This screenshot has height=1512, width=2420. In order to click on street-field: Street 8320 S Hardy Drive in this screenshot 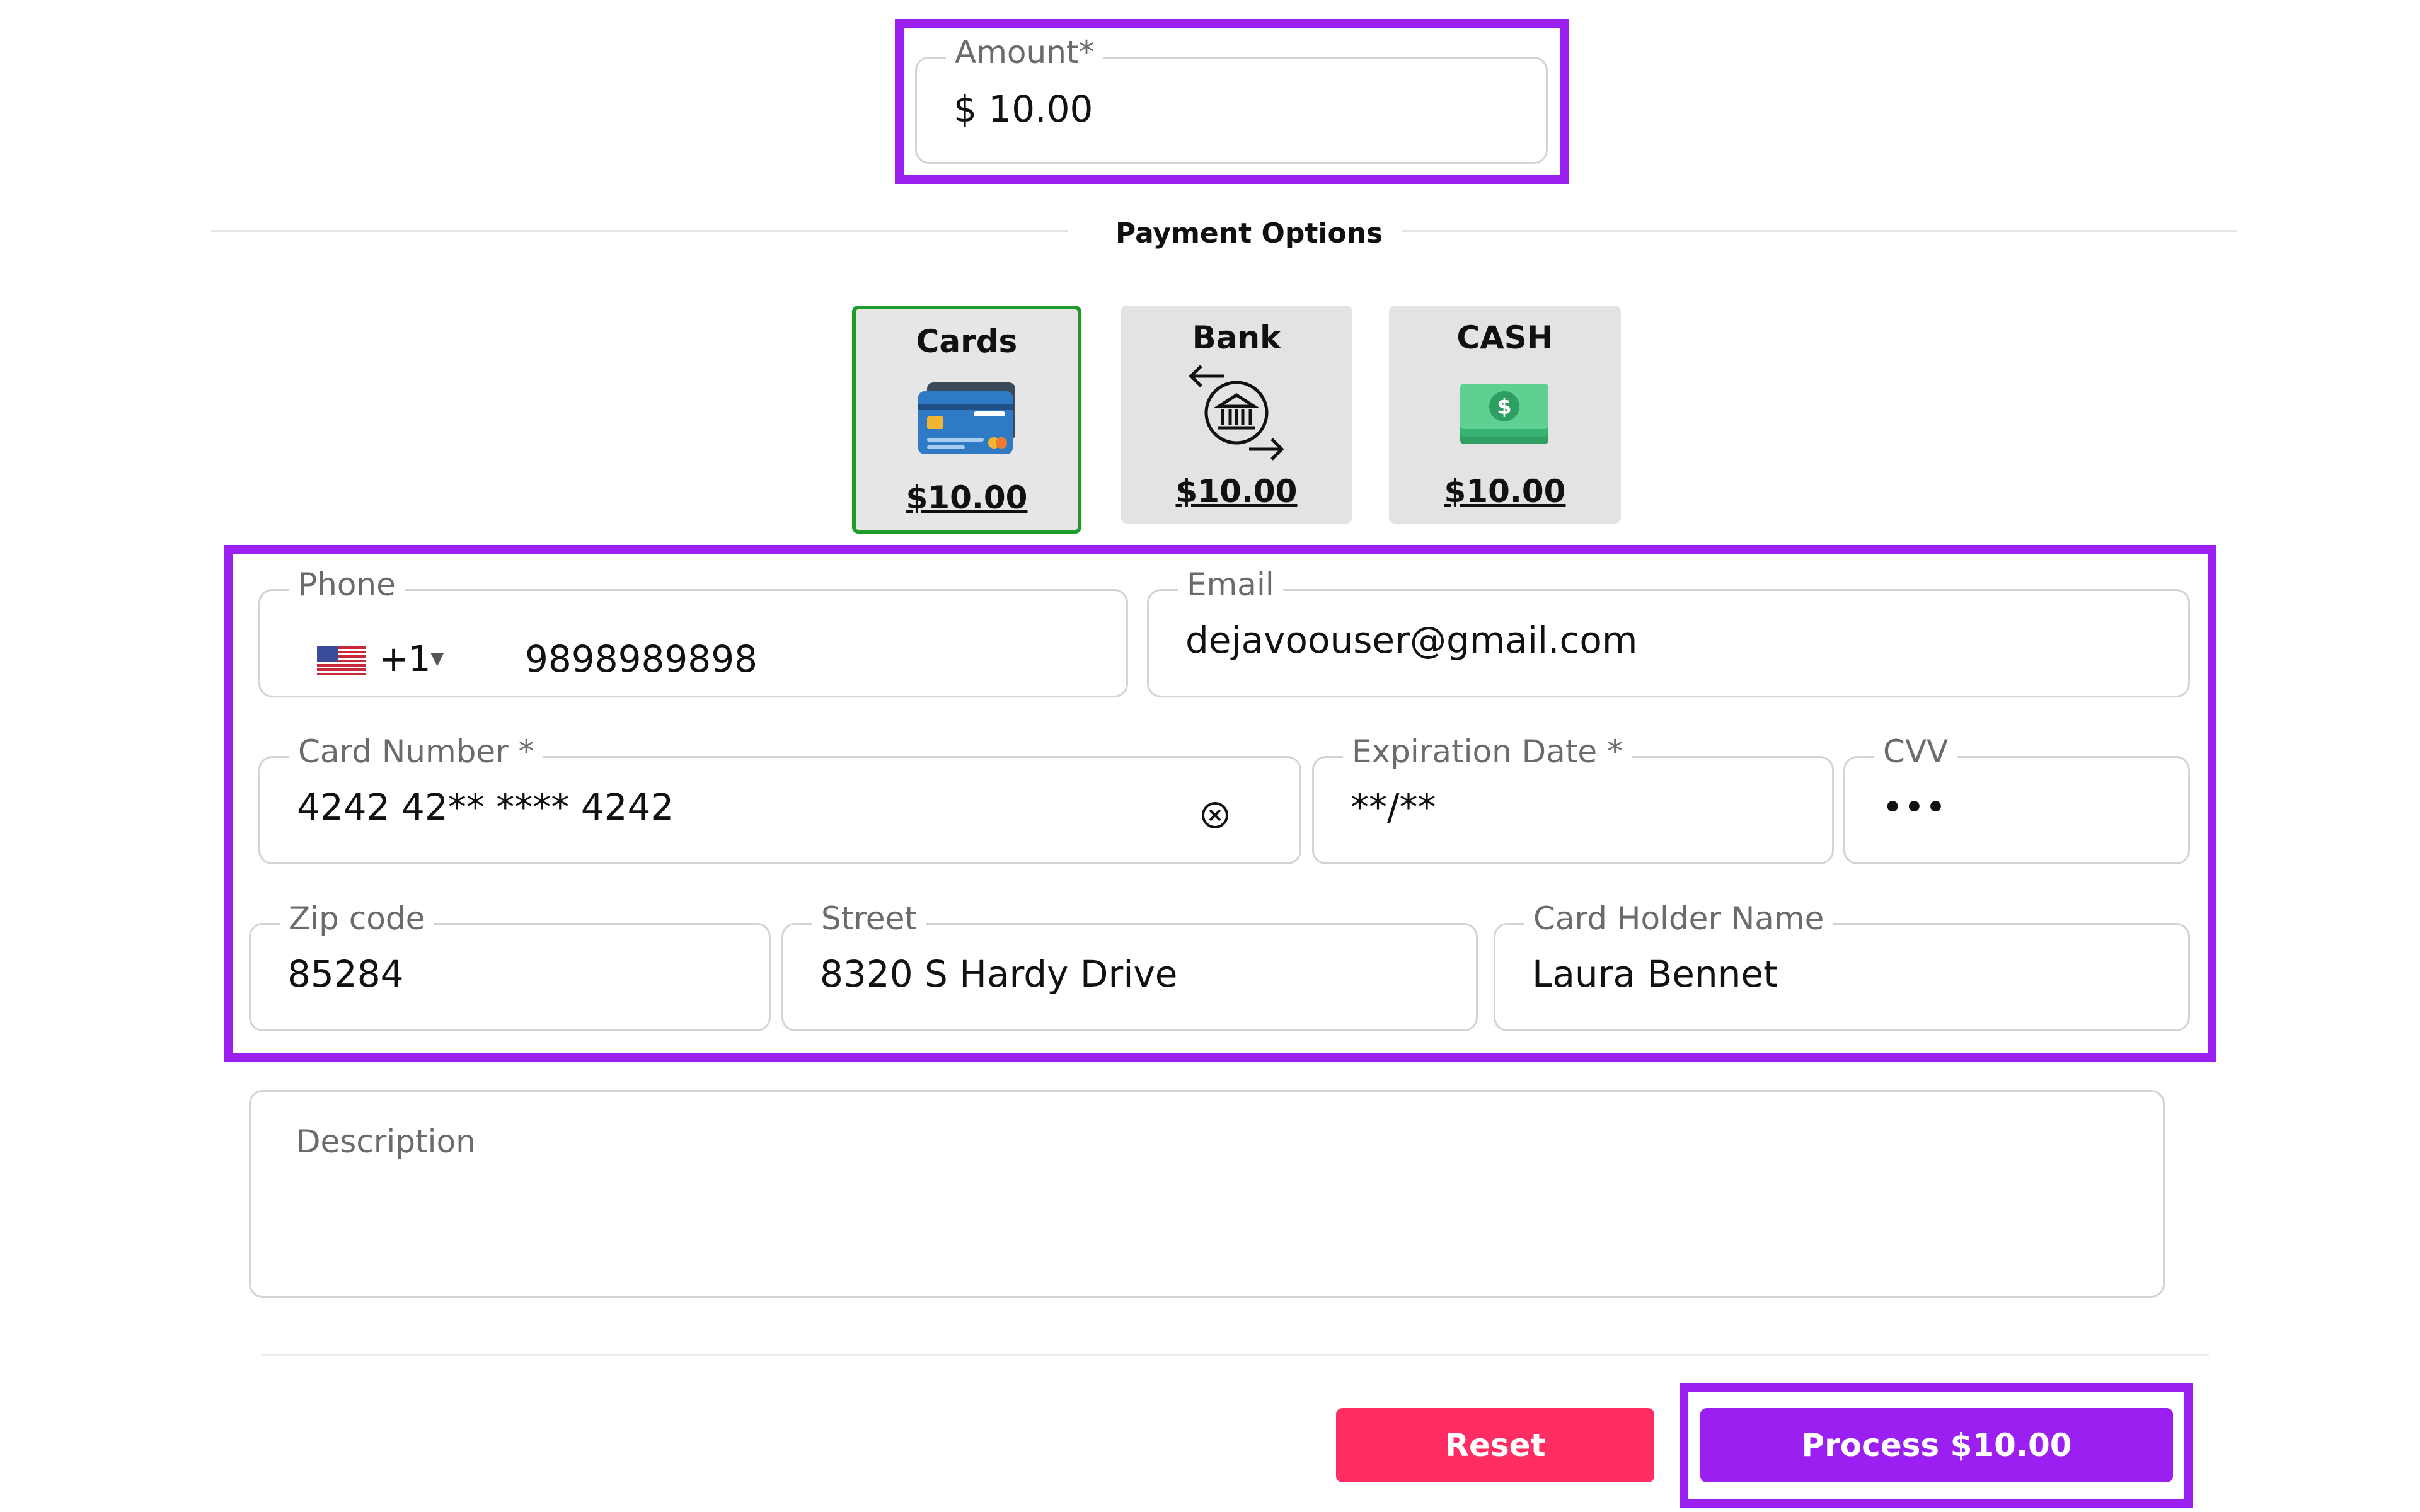, I will do `click(1129, 965)`.